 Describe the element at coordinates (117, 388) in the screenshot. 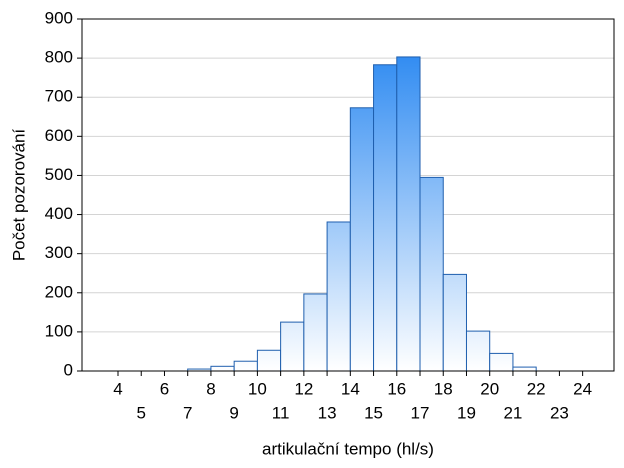

I see `x-tick-label: 4` at that location.